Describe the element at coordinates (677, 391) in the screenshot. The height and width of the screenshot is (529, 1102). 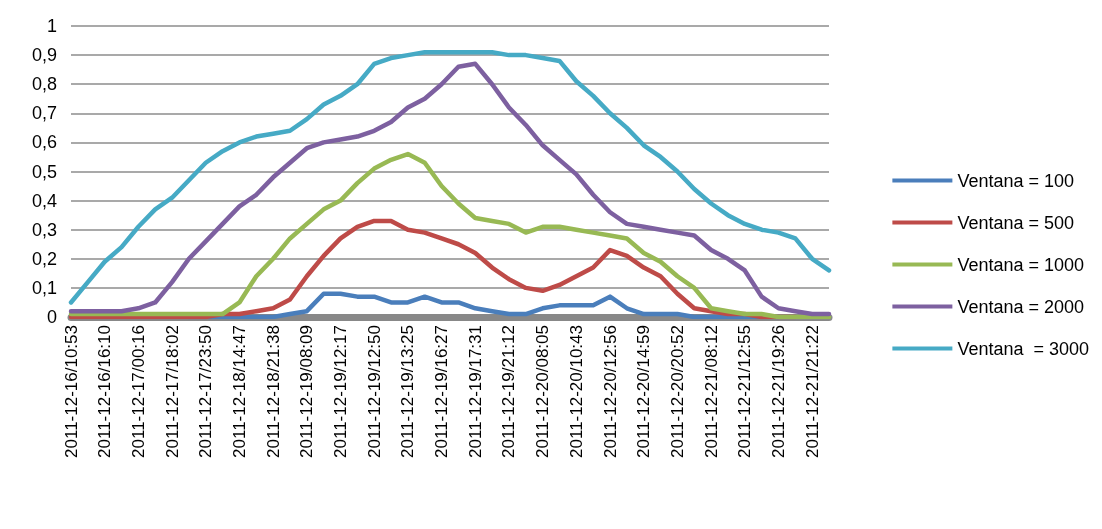
I see `x-tick-label: 2011-12-20/20:52` at that location.